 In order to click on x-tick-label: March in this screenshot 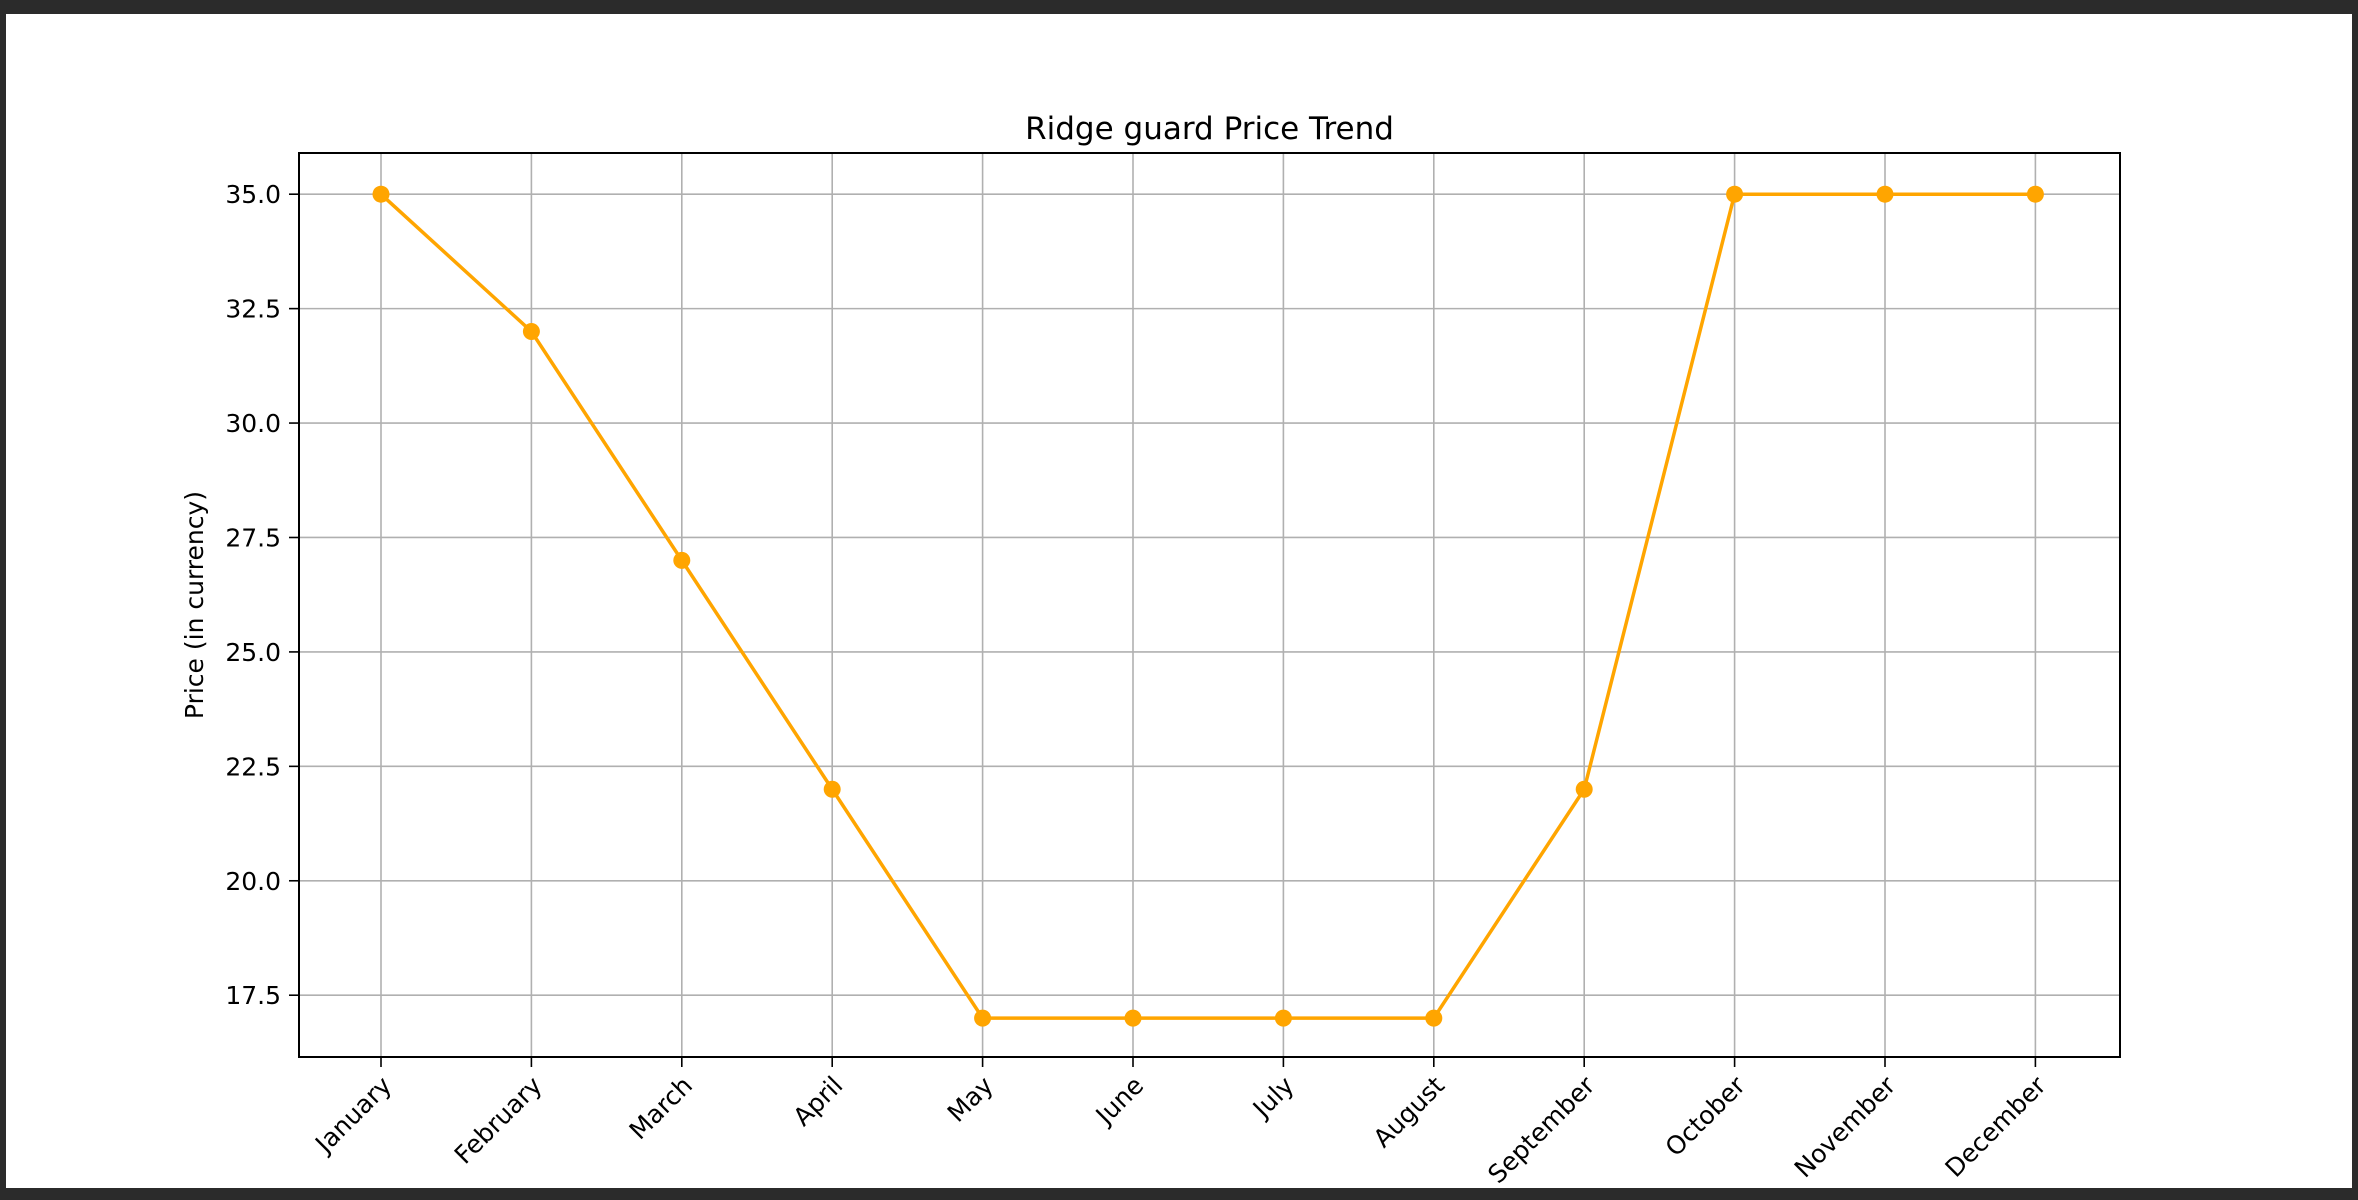, I will do `click(661, 1108)`.